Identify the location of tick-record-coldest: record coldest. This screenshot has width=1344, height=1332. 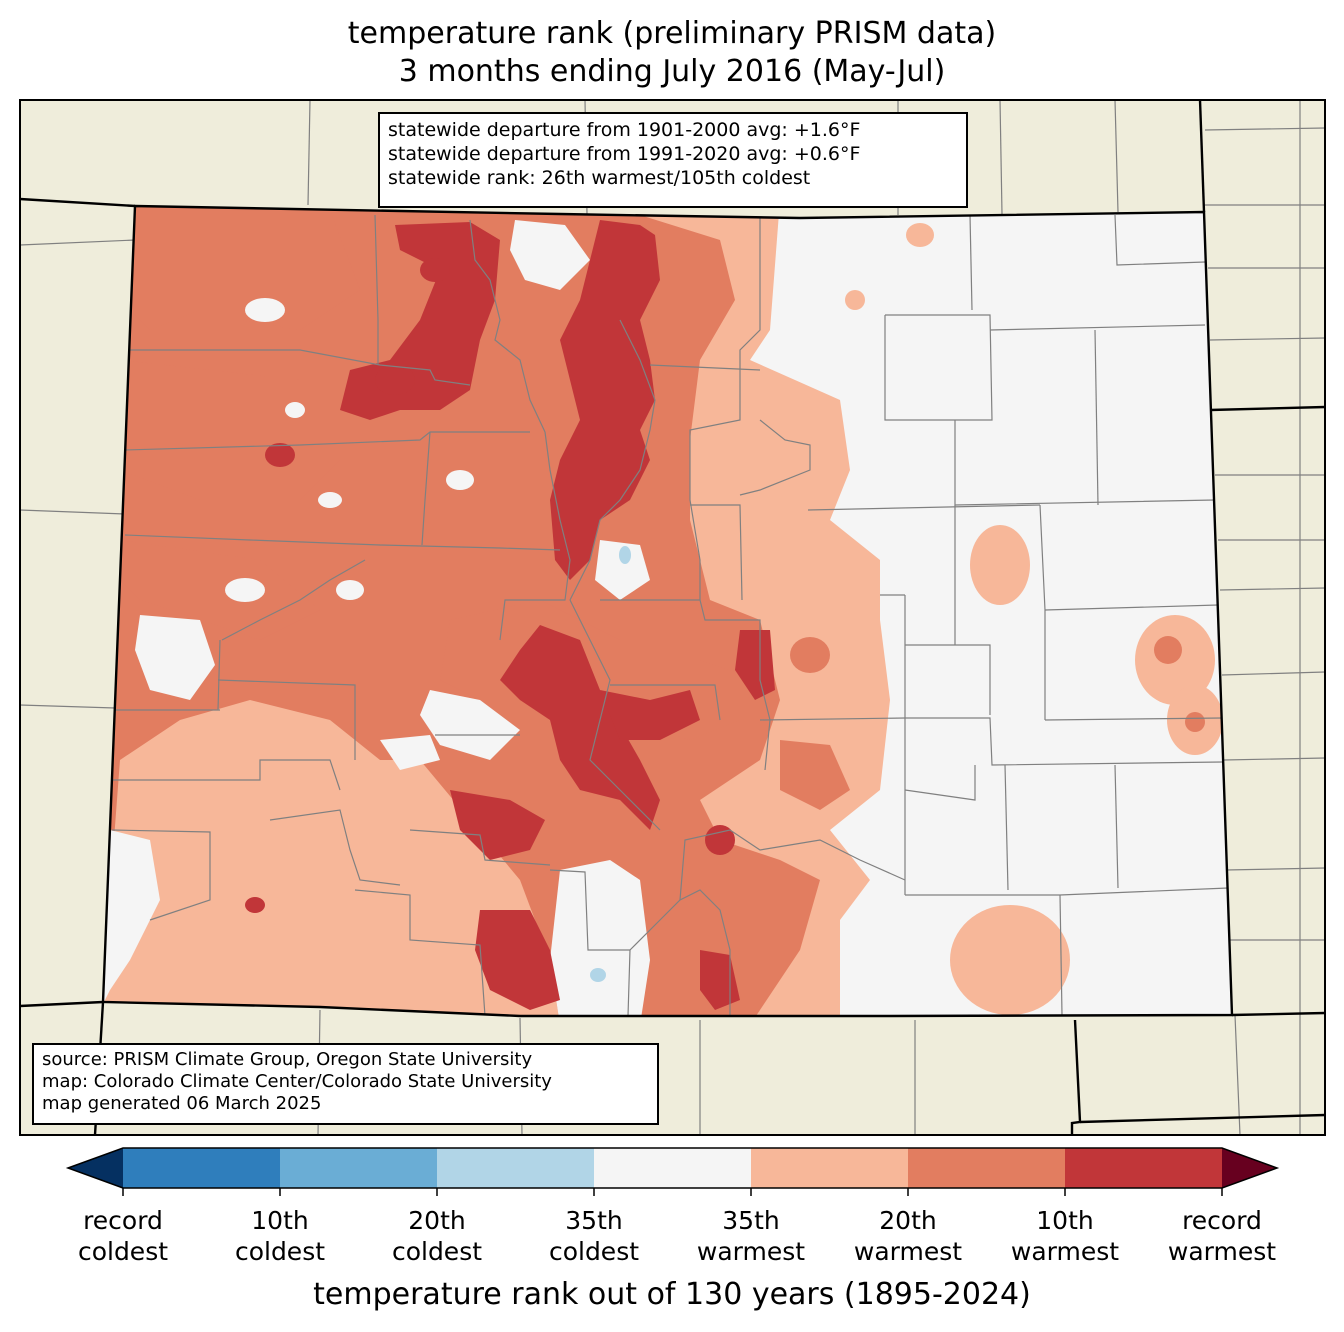
(123, 1236).